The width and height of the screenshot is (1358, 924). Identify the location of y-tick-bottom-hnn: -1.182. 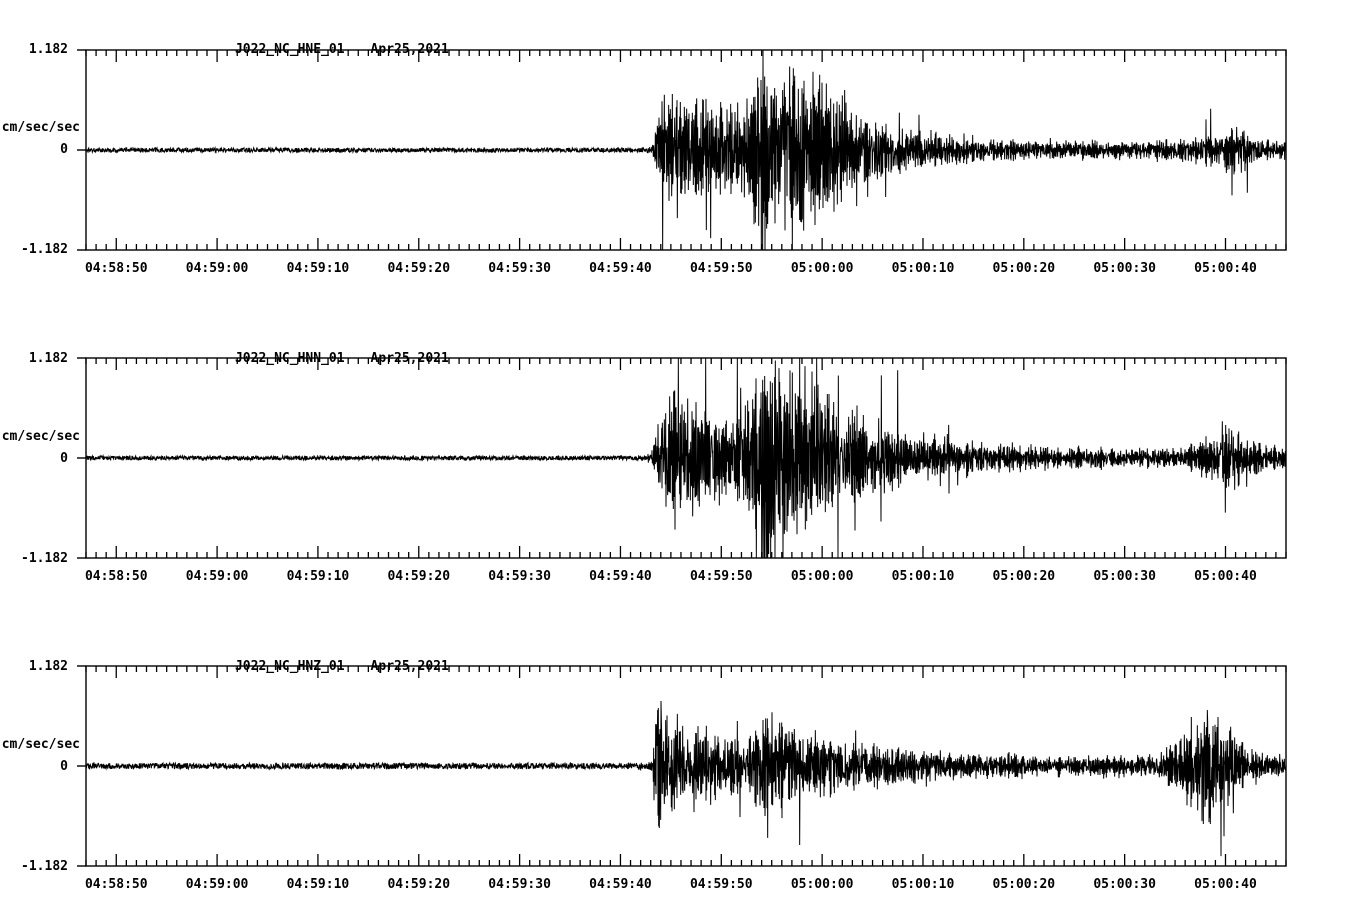
(44, 558).